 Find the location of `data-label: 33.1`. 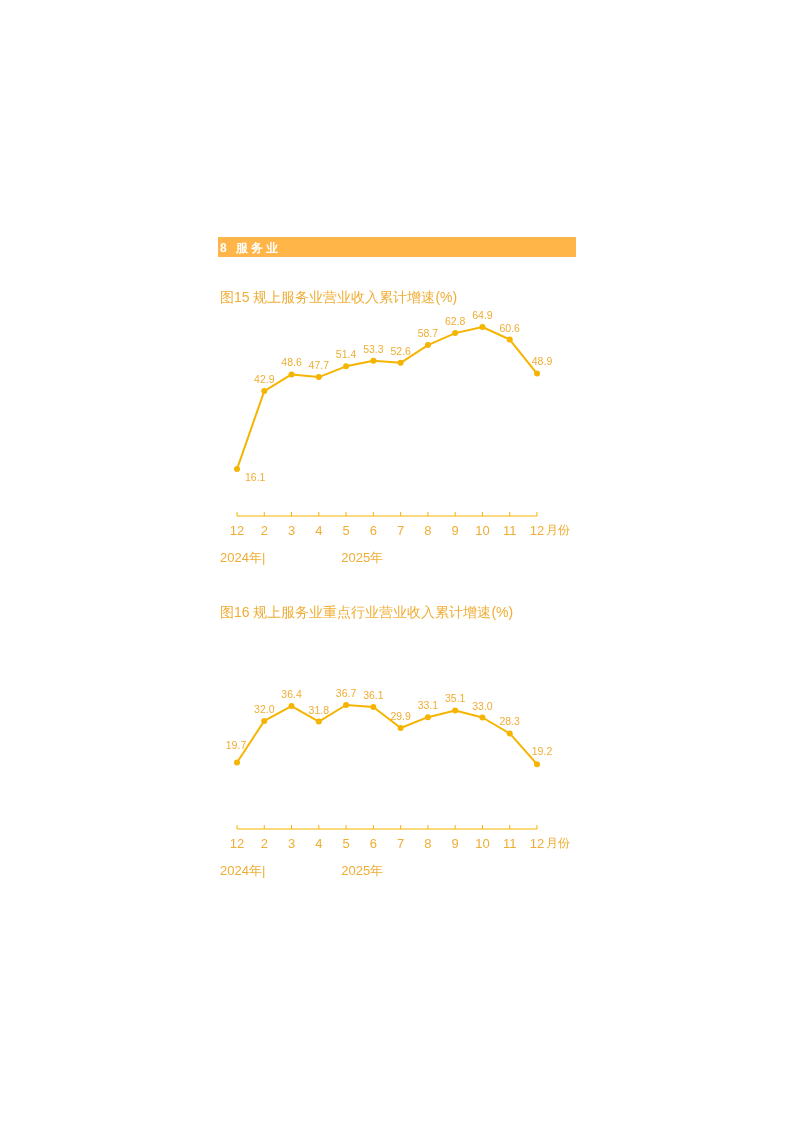

data-label: 33.1 is located at coordinates (428, 705).